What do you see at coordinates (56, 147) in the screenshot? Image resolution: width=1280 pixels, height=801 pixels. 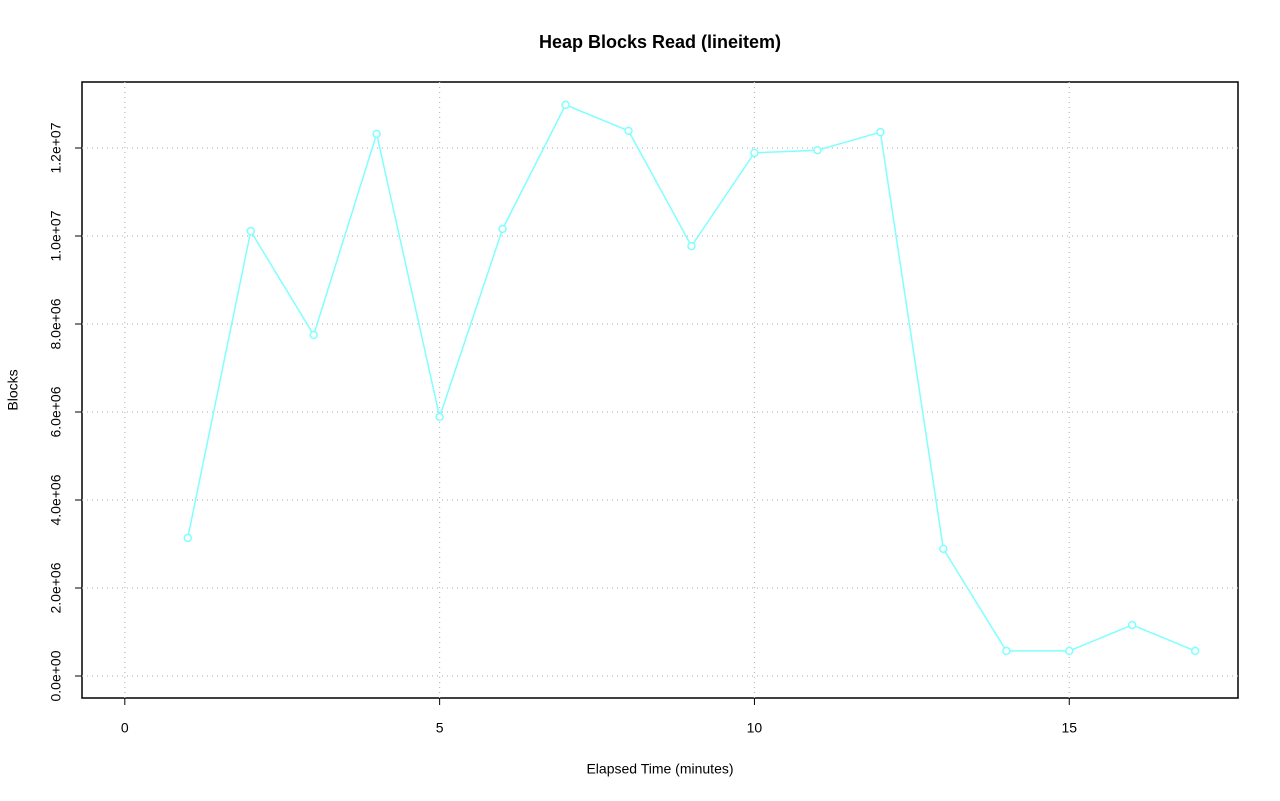 I see `y-tick-label: 1.2e+07` at bounding box center [56, 147].